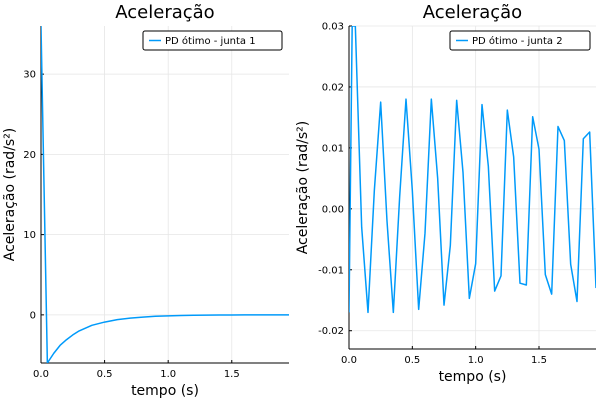 The width and height of the screenshot is (600, 400). What do you see at coordinates (333, 27) in the screenshot?
I see `y-tick-label: 0.03` at bounding box center [333, 27].